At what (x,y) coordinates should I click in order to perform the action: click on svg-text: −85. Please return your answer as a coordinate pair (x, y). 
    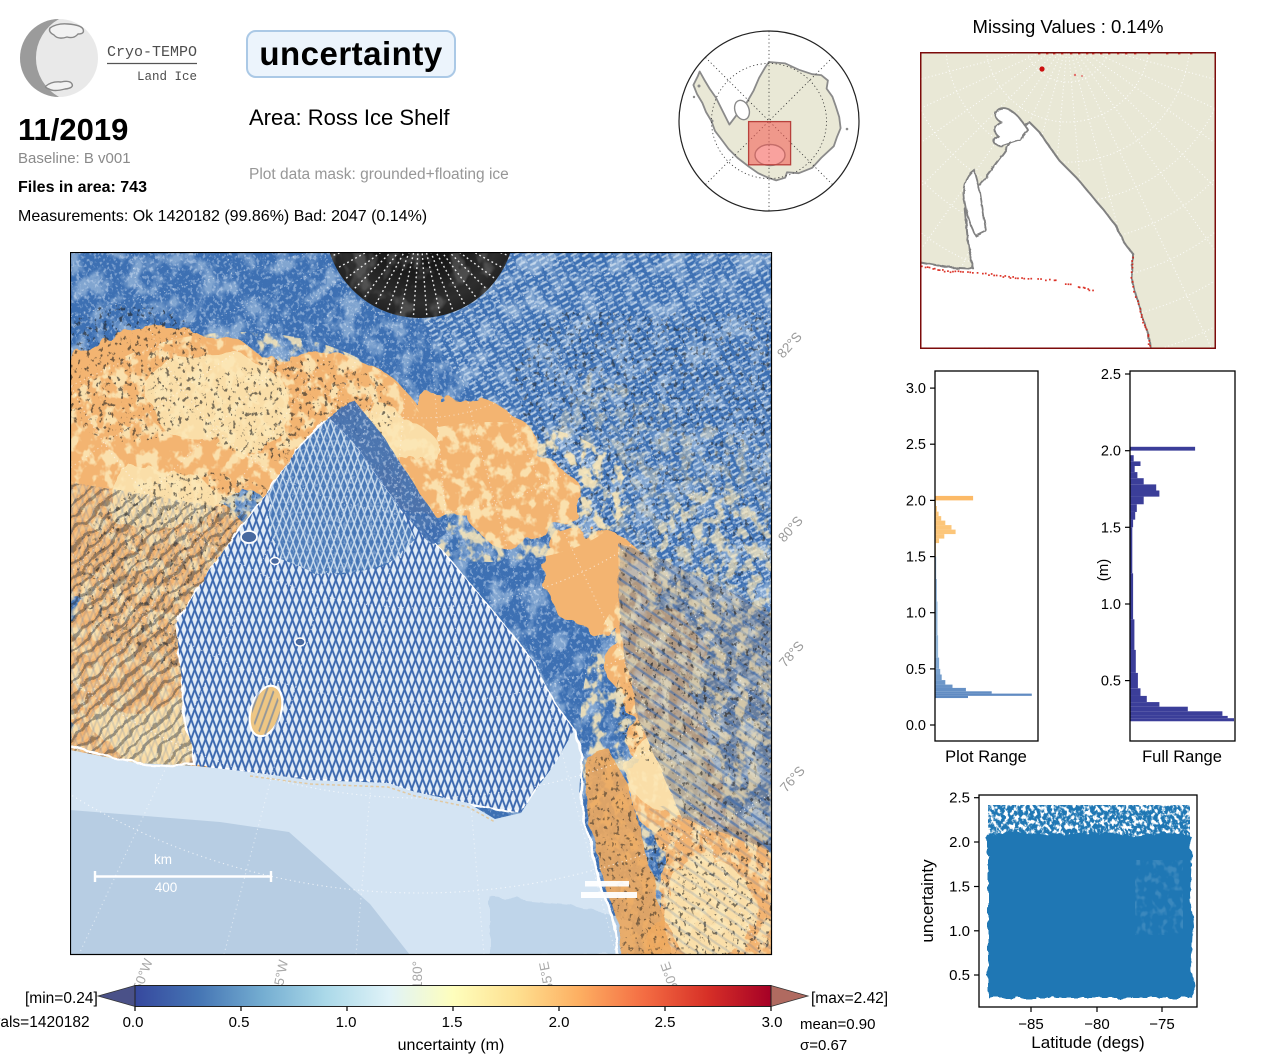
    Looking at the image, I should click on (1030, 1024).